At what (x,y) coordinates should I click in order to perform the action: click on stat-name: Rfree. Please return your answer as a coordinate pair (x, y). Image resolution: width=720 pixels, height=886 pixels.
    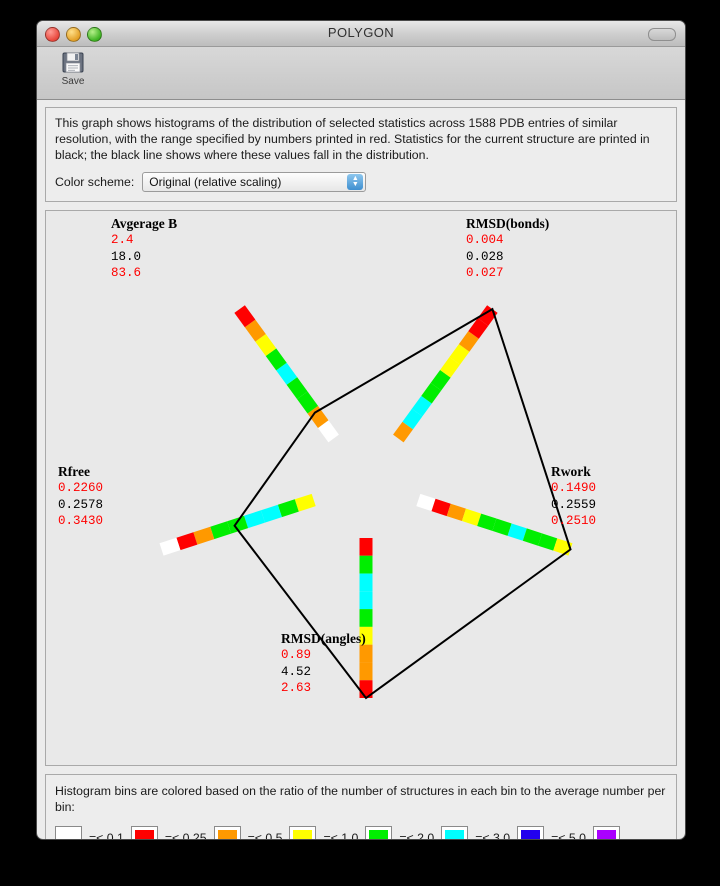
    Looking at the image, I should click on (74, 471).